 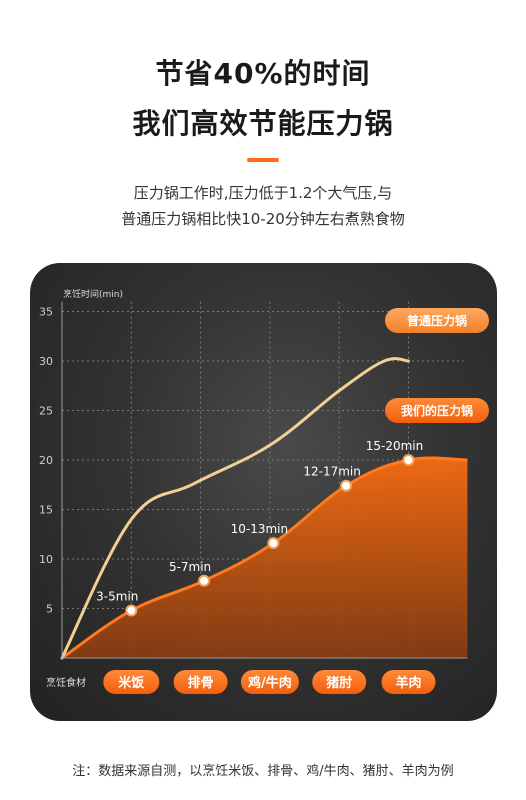 I want to click on headline-line-2: 我们高效节能压力锅, so click(x=263, y=123).